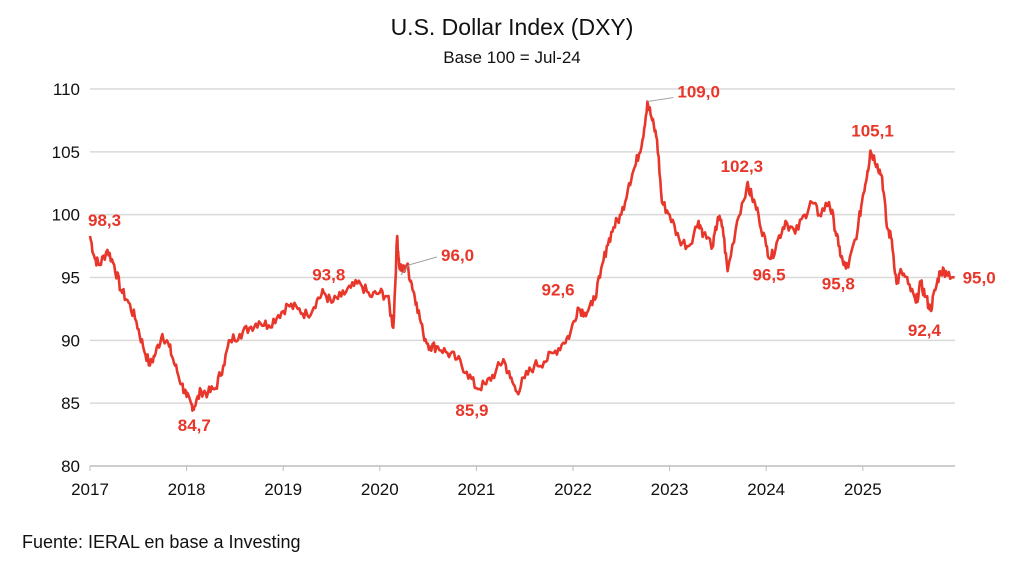 This screenshot has height=571, width=1024. Describe the element at coordinates (698, 92) in the screenshot. I see `annotation-label: 109,0` at that location.